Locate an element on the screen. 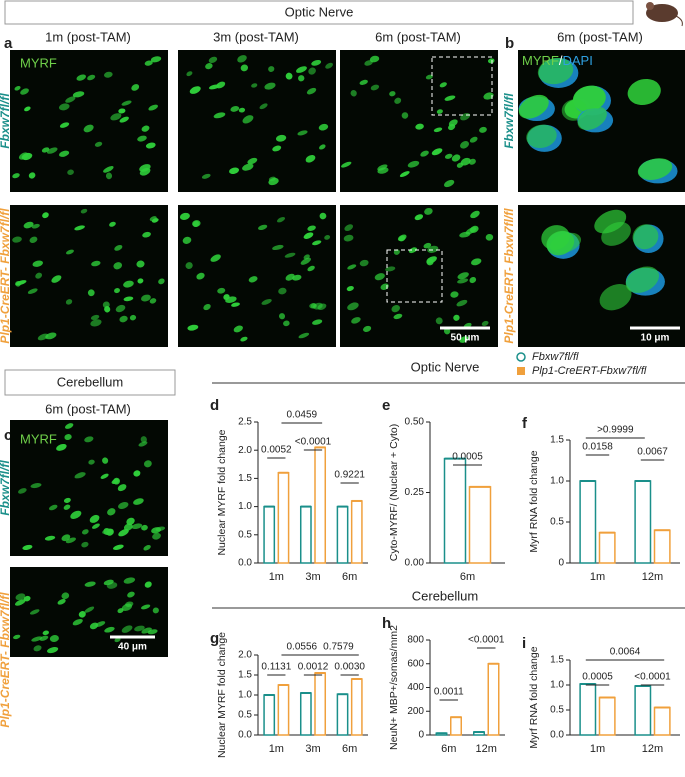 The image size is (685, 777). p-value: <0.0001 is located at coordinates (486, 640).